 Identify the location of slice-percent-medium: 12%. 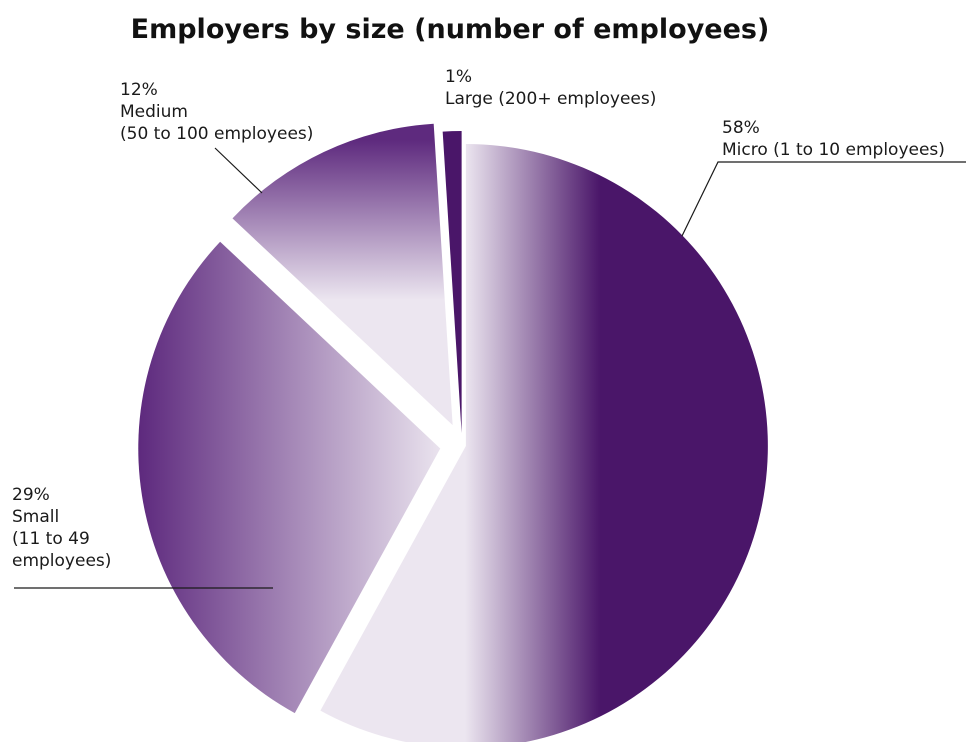
(139, 90).